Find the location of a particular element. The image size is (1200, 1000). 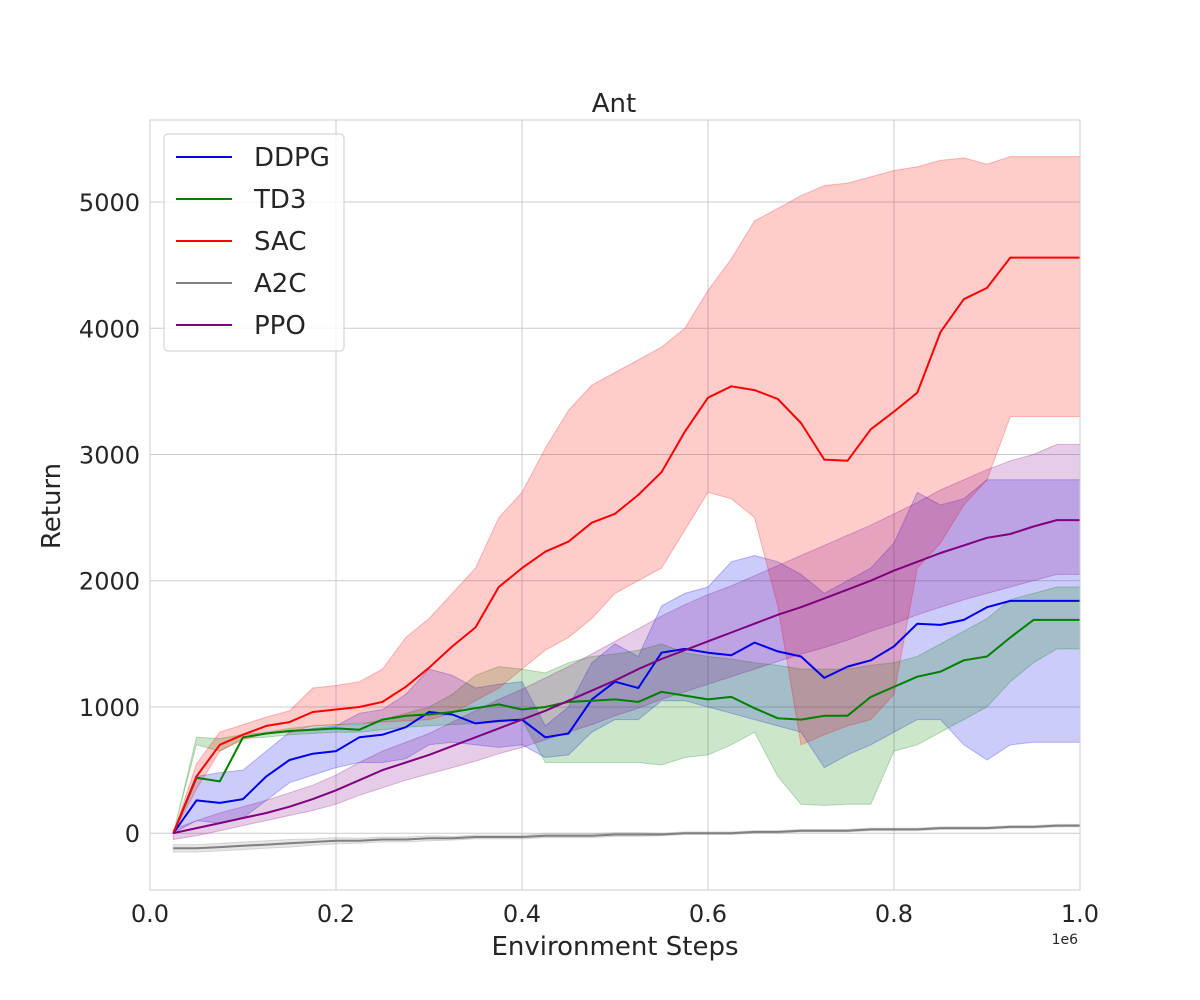

x-tick-label: 0.2 is located at coordinates (336, 914).